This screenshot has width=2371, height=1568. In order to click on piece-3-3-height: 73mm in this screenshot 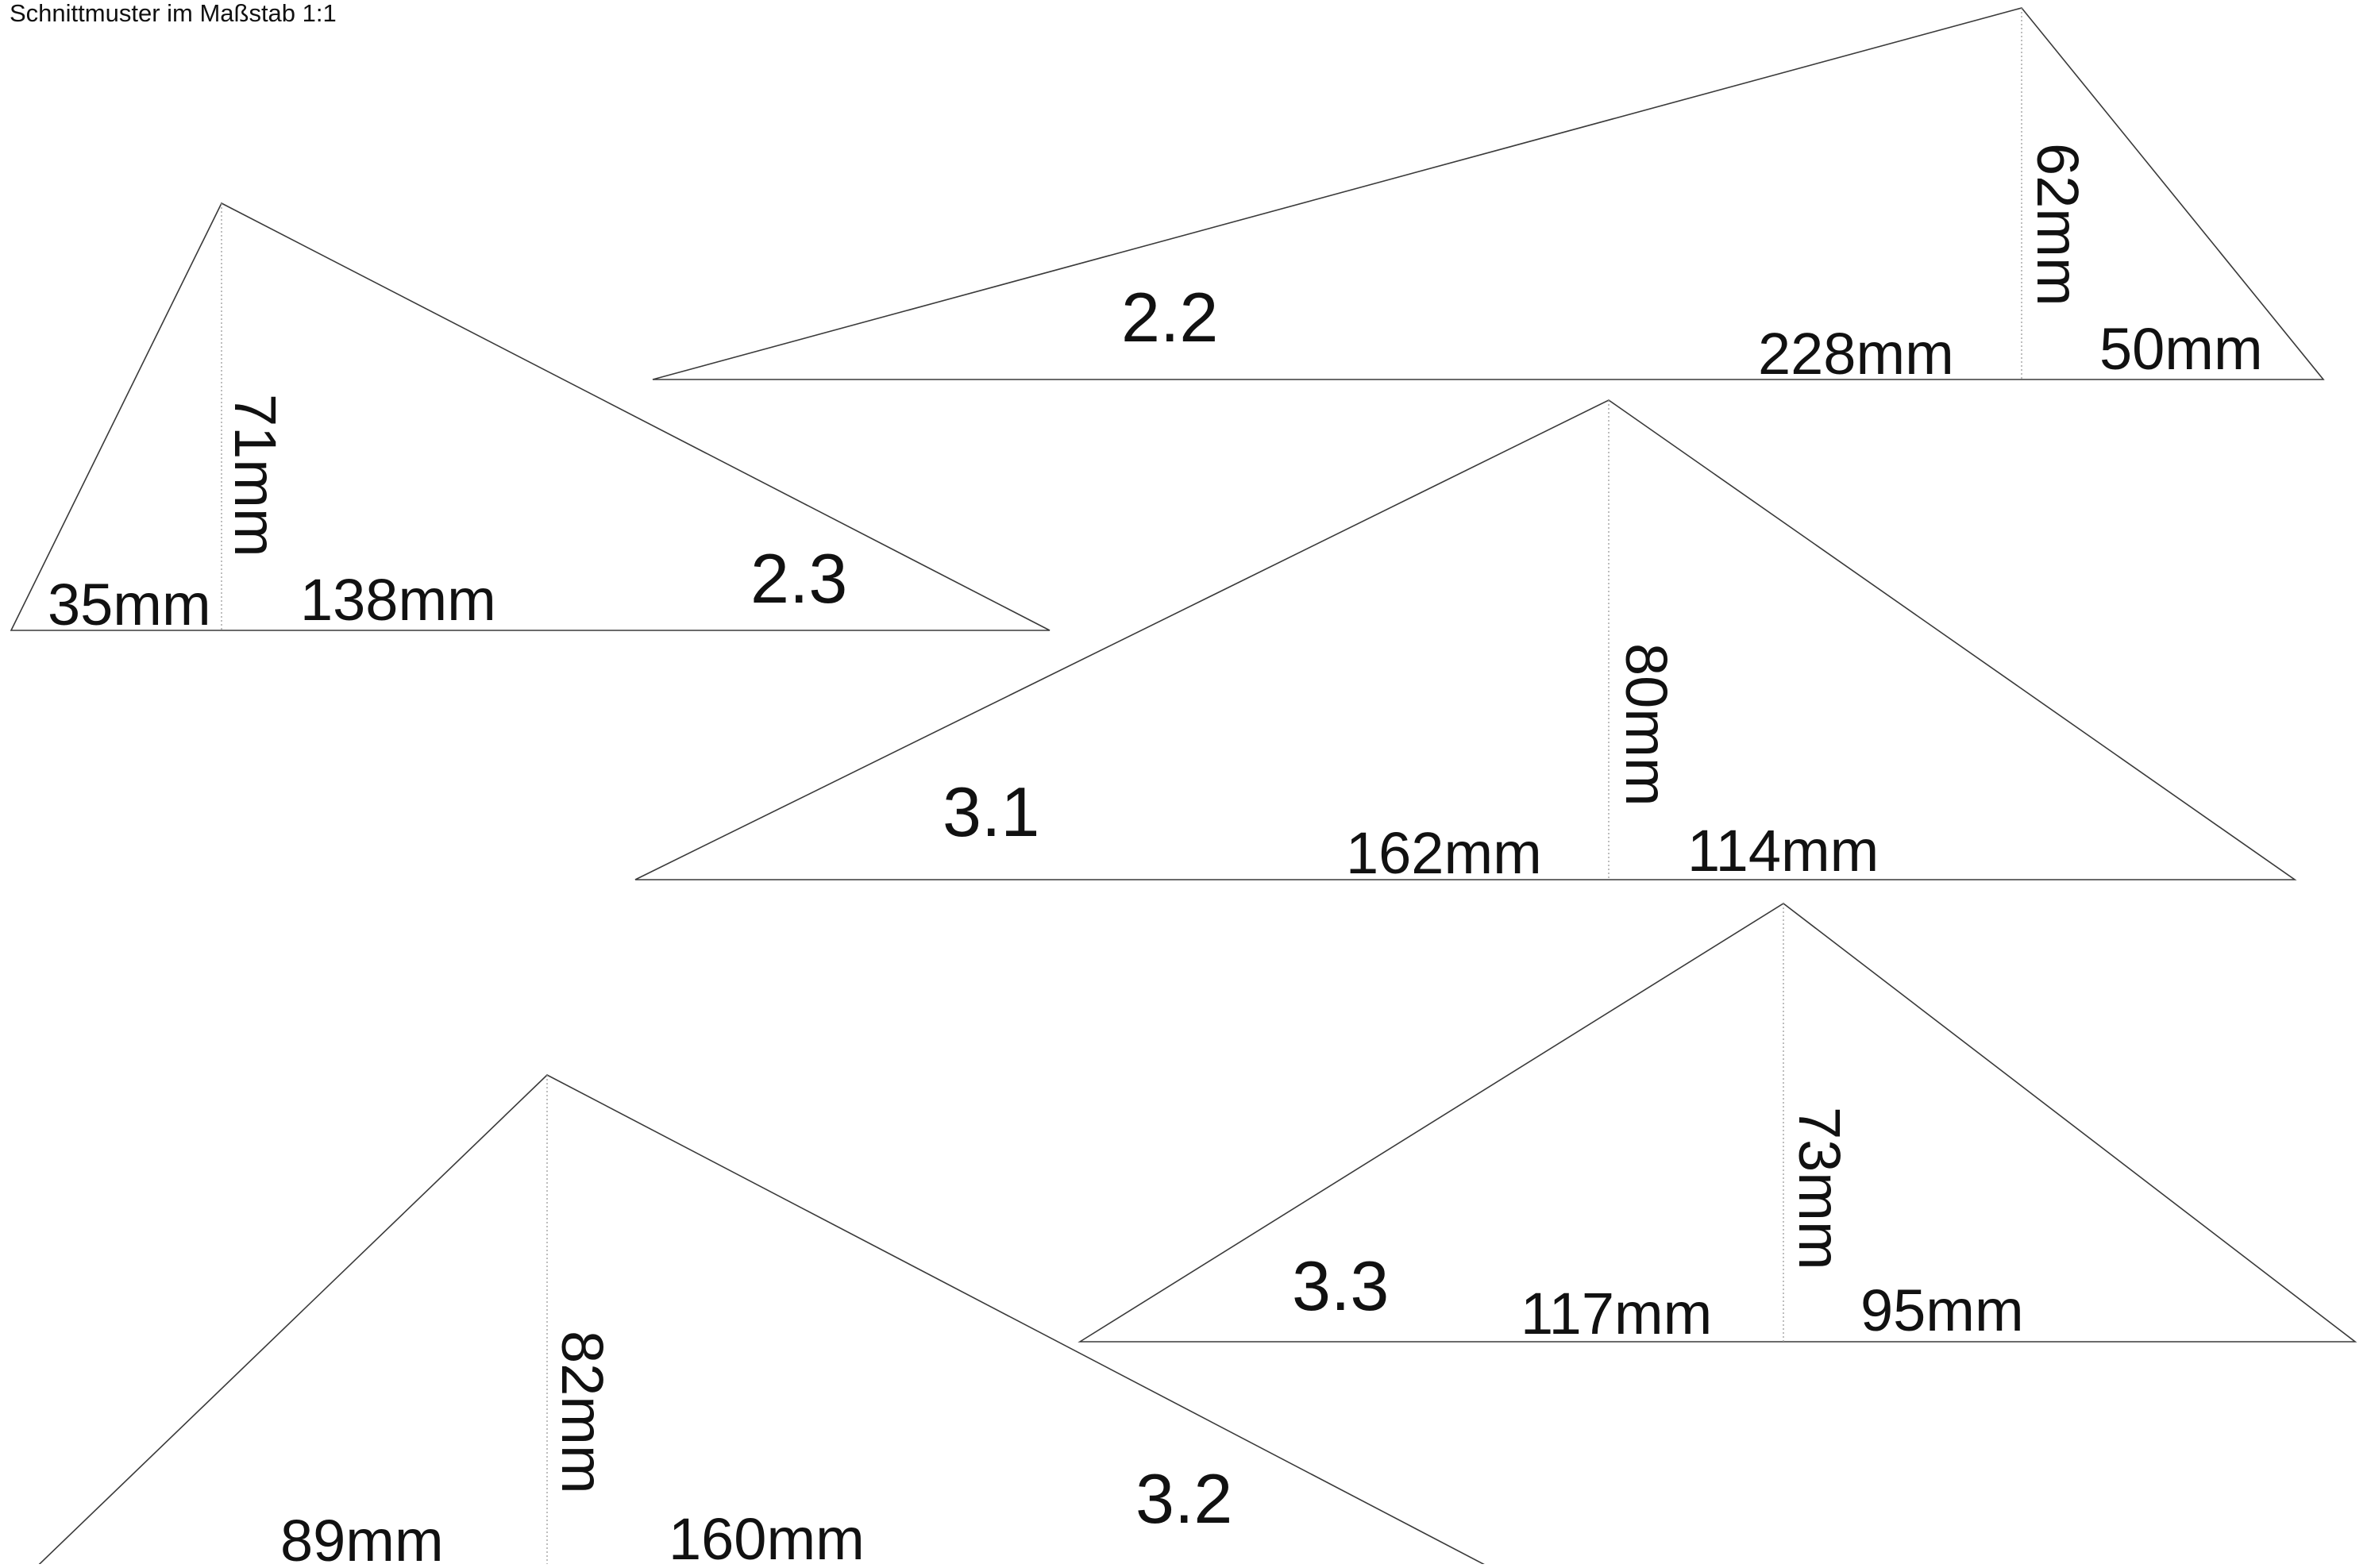, I will do `click(1820, 1188)`.